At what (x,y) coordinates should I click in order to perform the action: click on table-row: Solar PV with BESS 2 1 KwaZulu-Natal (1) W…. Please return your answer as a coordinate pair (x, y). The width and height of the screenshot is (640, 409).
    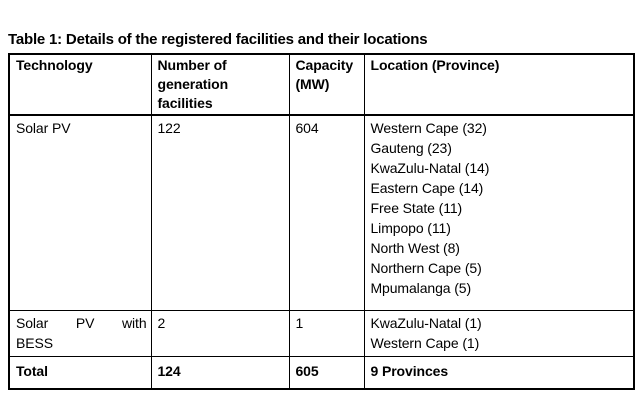
    Looking at the image, I should click on (321, 333).